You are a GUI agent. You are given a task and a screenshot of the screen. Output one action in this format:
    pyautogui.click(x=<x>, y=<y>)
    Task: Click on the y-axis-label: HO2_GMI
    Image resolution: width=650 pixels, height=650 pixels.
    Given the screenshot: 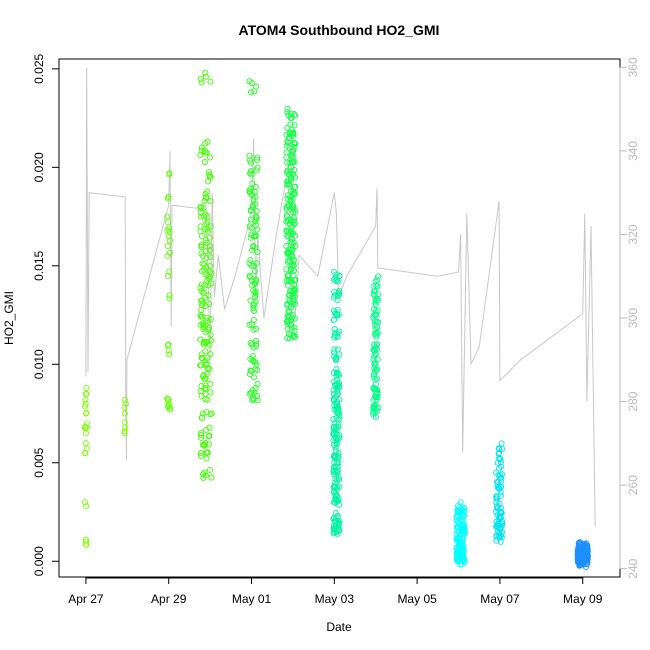 What is the action you would take?
    pyautogui.click(x=9, y=318)
    